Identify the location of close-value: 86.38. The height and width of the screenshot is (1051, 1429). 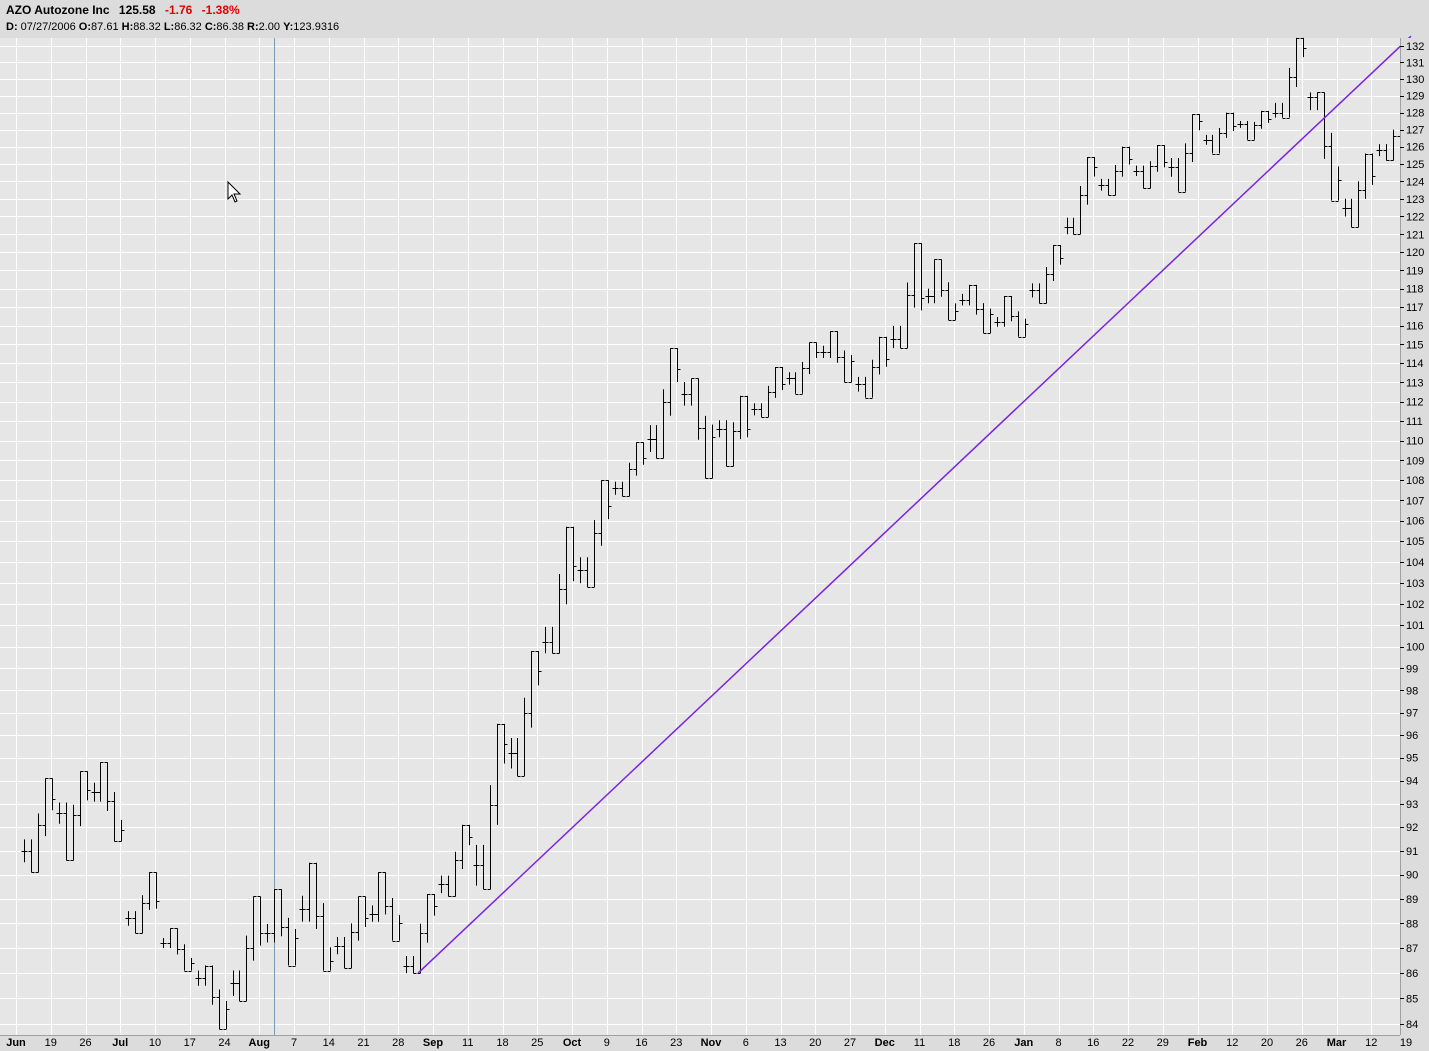
(230, 27).